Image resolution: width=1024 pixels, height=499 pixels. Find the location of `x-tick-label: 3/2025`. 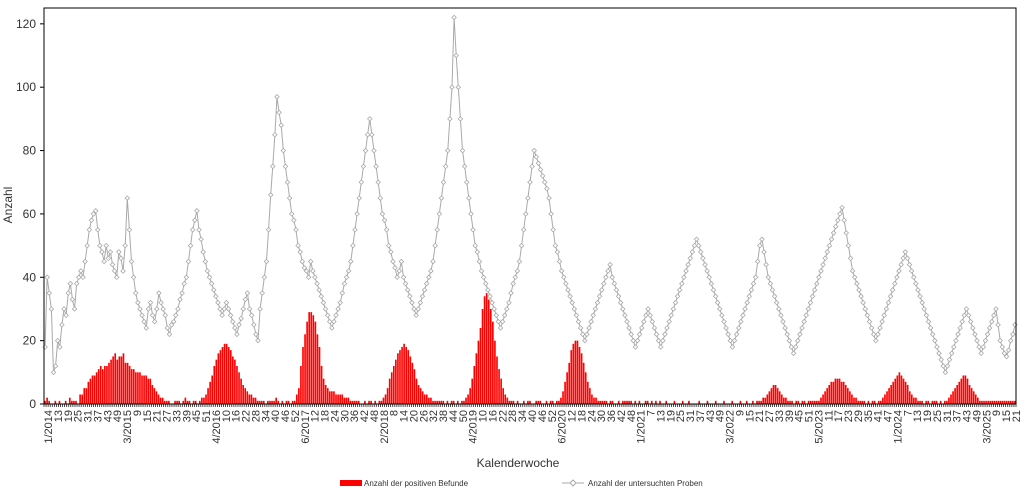

x-tick-label: 3/2025 is located at coordinates (987, 427).